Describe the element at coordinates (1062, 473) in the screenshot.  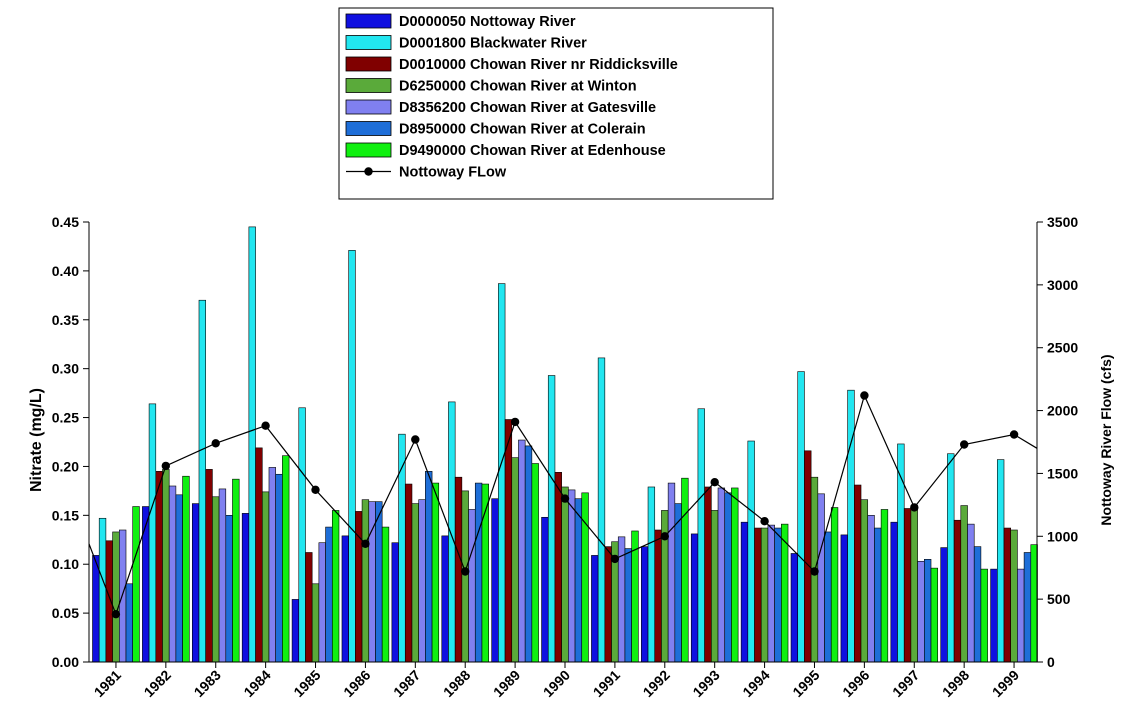
I see `y2-tick-label: 1500` at that location.